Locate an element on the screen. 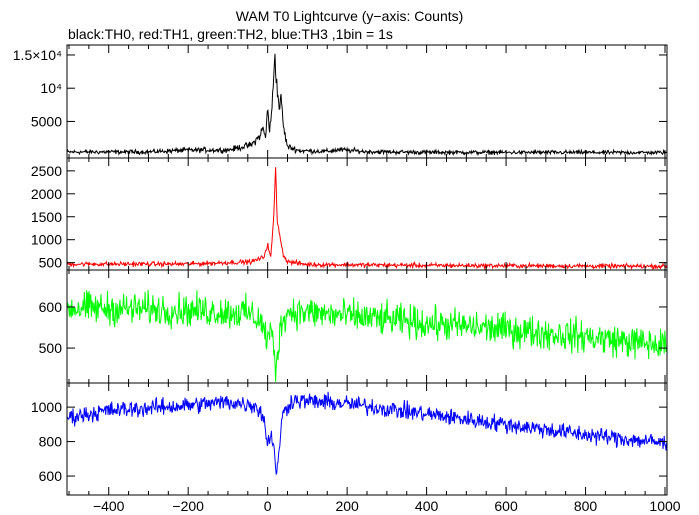 This screenshot has width=699, height=515. x-tick-label: 200 is located at coordinates (347, 506).